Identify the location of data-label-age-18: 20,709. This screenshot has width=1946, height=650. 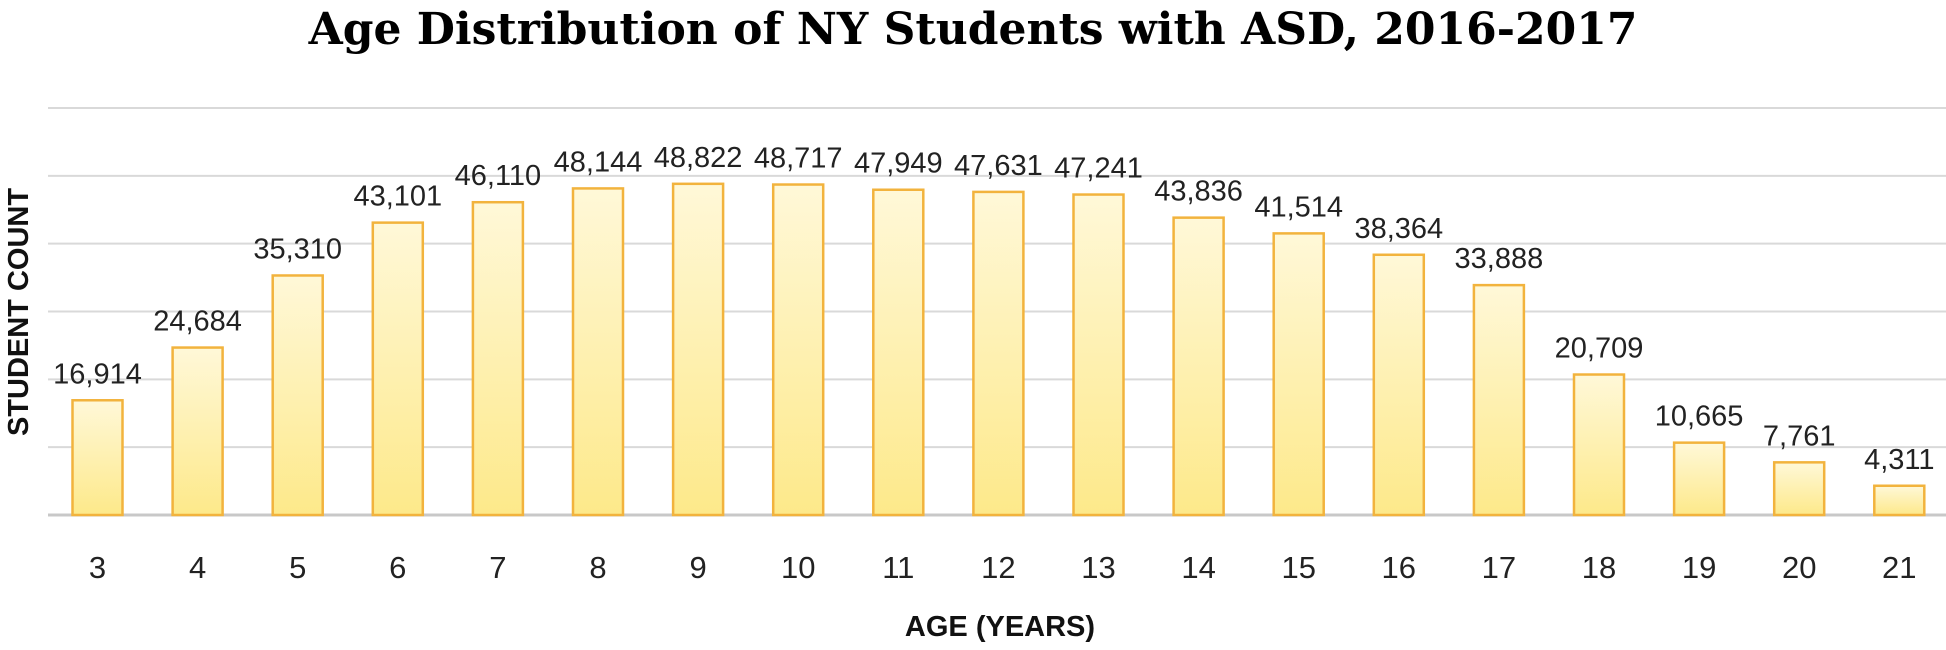
(1599, 349).